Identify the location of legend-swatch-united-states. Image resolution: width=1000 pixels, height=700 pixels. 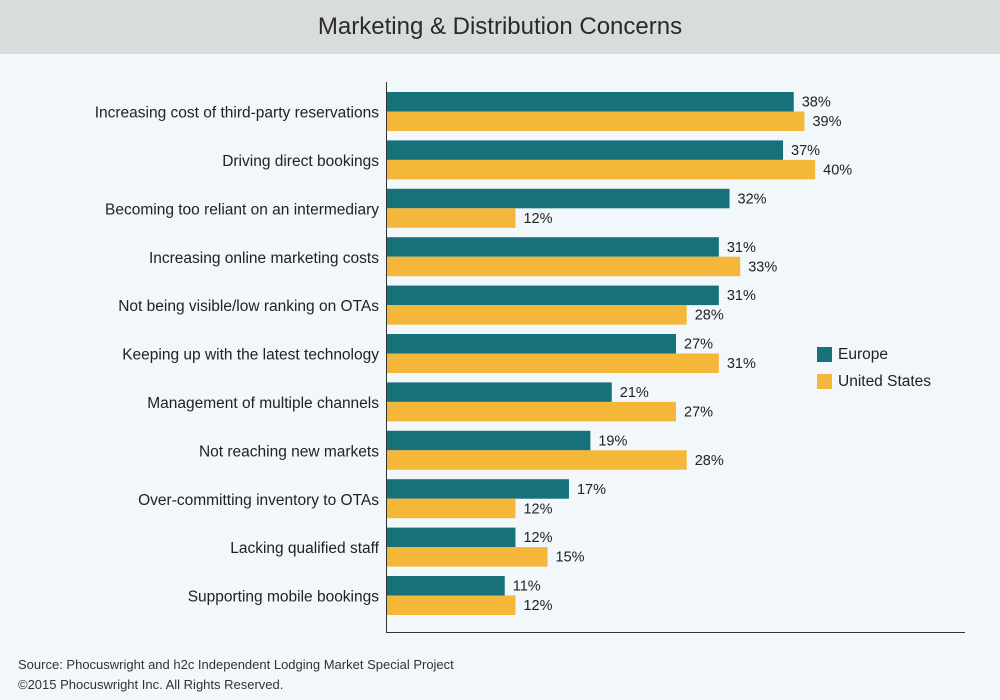
(824, 381).